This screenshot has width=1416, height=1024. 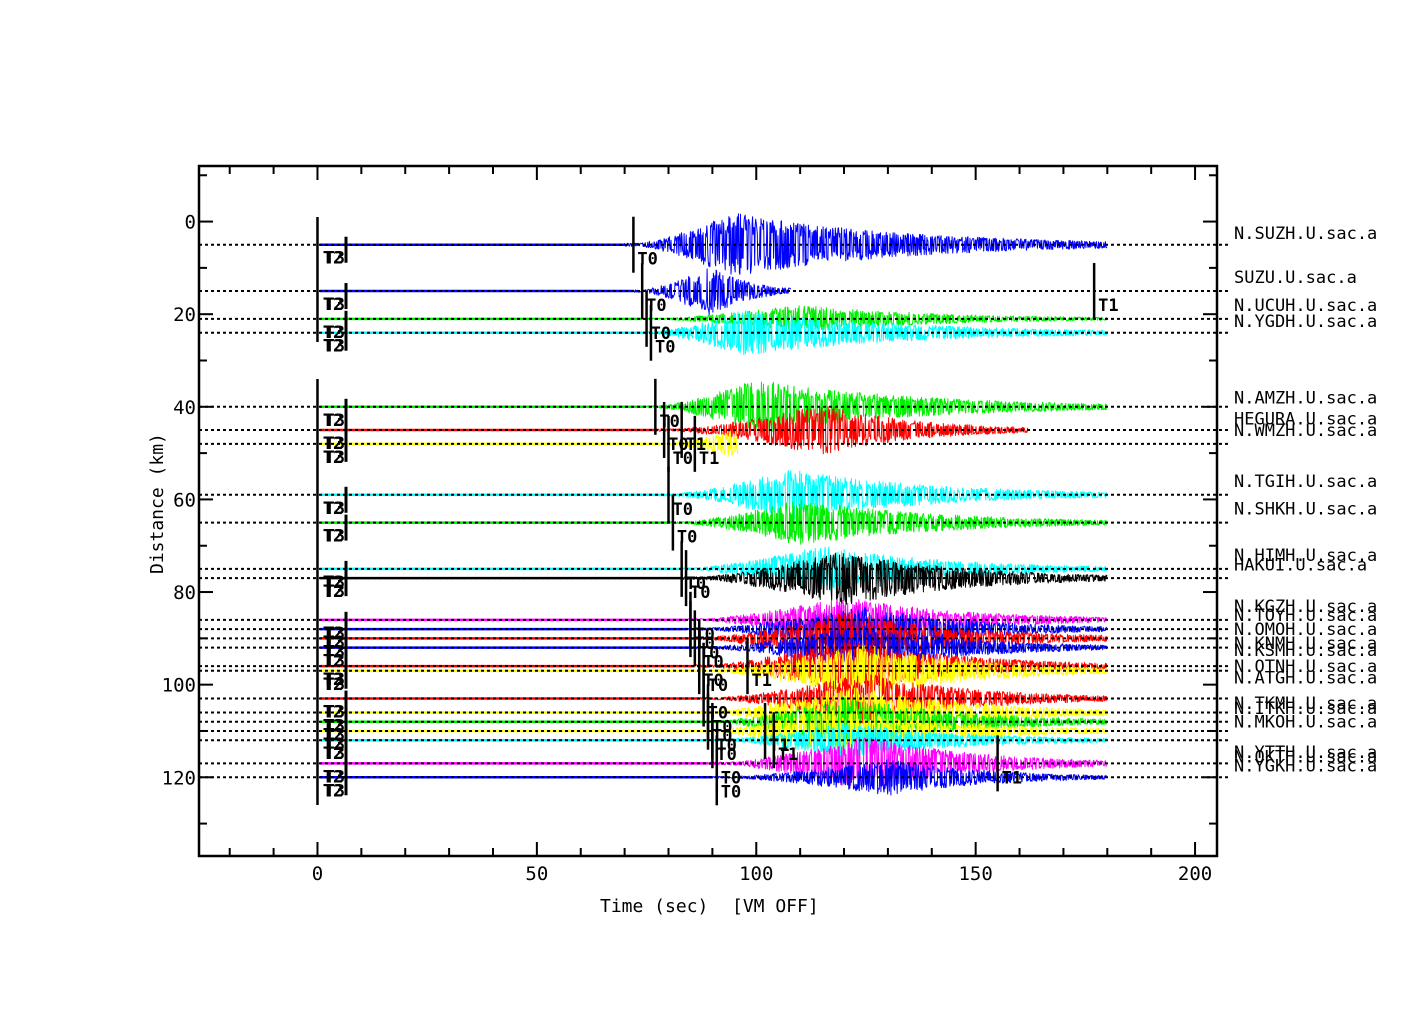 I want to click on station-label: SUZU.U.sac.a, so click(x=1295, y=278).